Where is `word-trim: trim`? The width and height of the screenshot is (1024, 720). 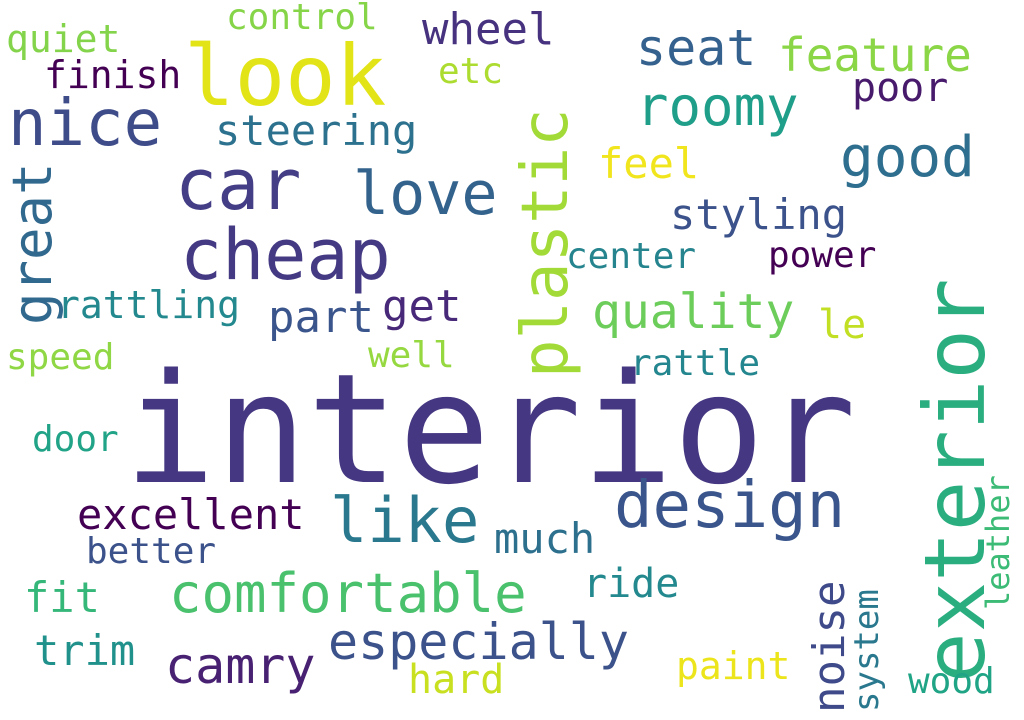 word-trim: trim is located at coordinates (85, 650).